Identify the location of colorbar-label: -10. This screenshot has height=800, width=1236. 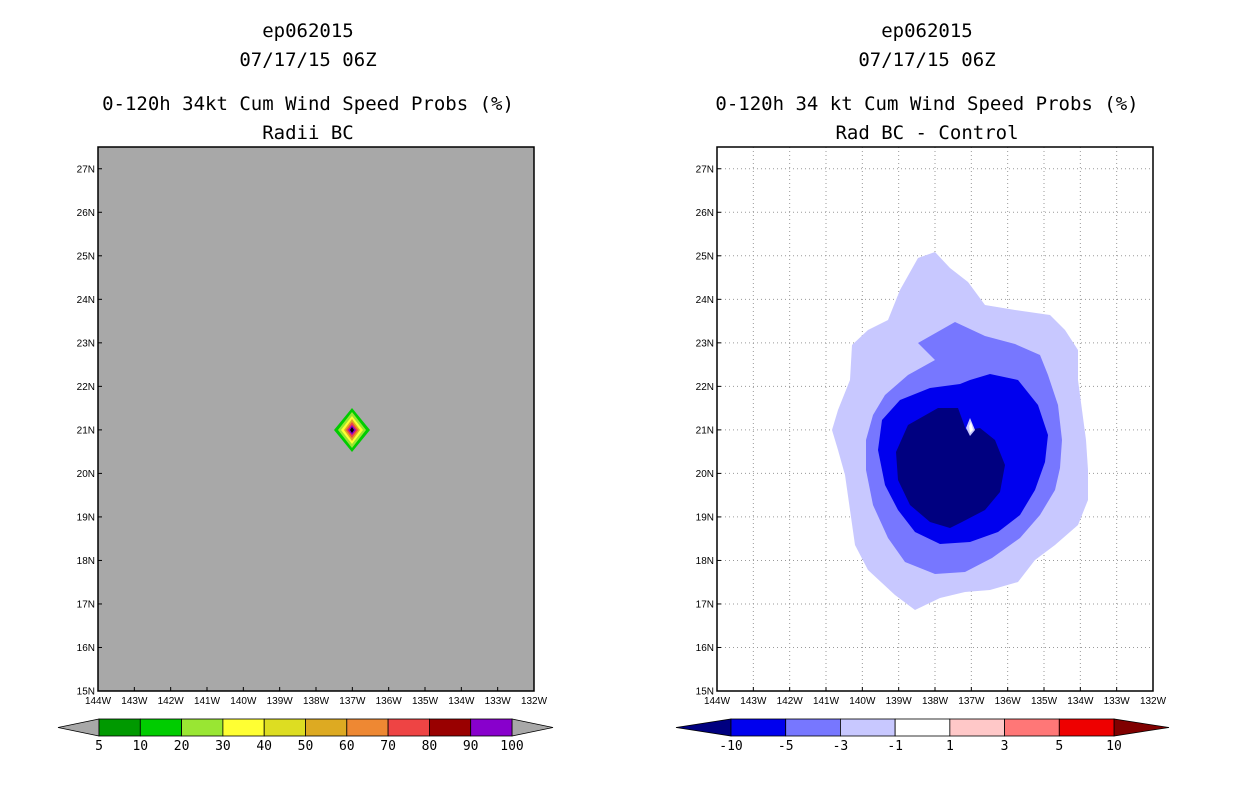
(730, 746).